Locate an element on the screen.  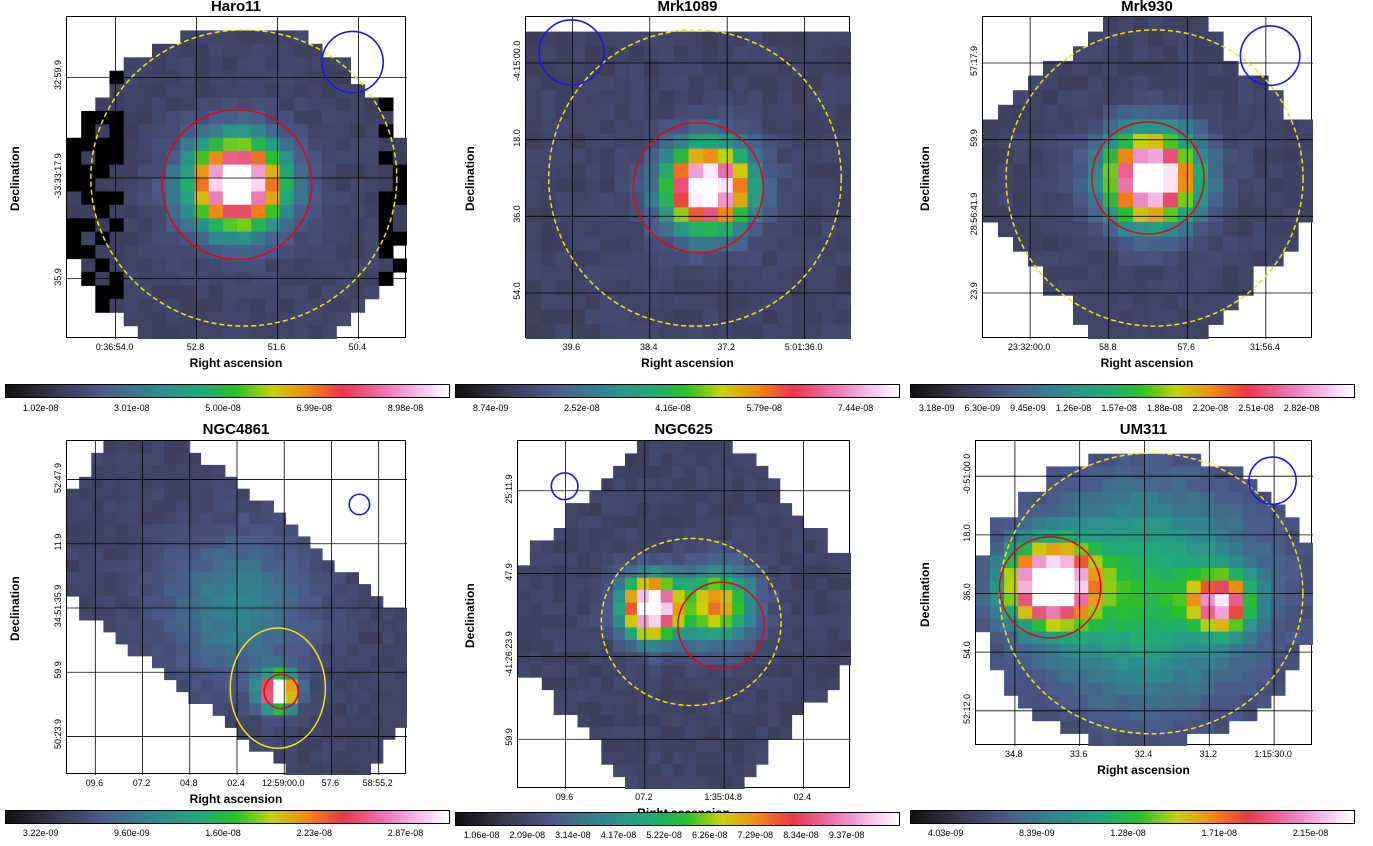
contour-line is located at coordinates (695, 178).